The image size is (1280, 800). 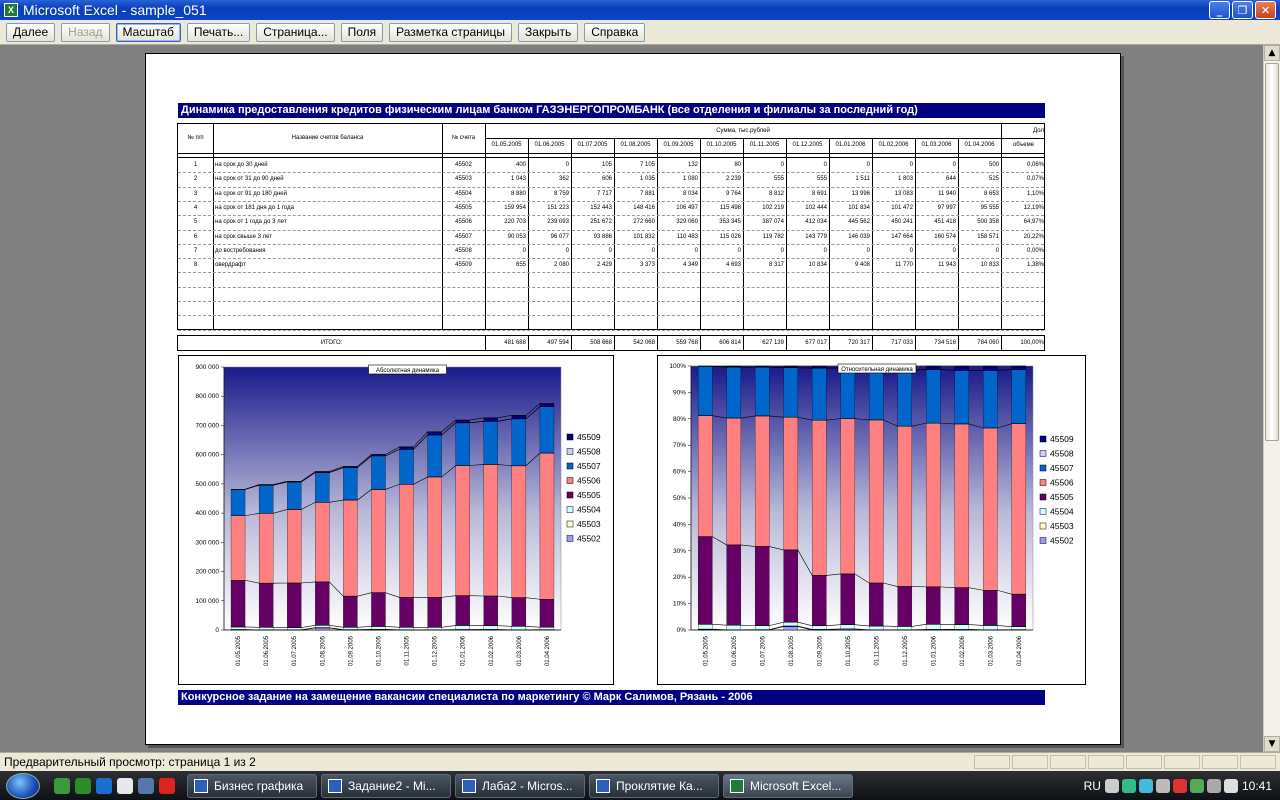 I want to click on scroll-up-icon: ▲, so click(x=1272, y=53).